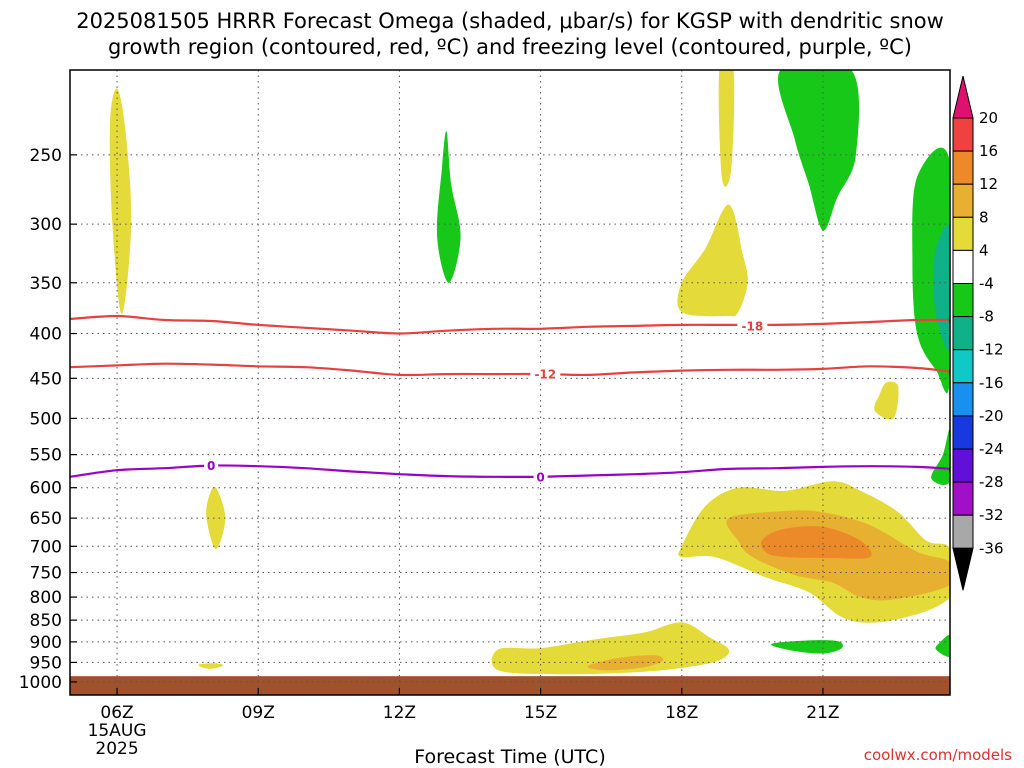 The width and height of the screenshot is (1024, 768). What do you see at coordinates (46, 284) in the screenshot?
I see `y-tick-label-350: 350` at bounding box center [46, 284].